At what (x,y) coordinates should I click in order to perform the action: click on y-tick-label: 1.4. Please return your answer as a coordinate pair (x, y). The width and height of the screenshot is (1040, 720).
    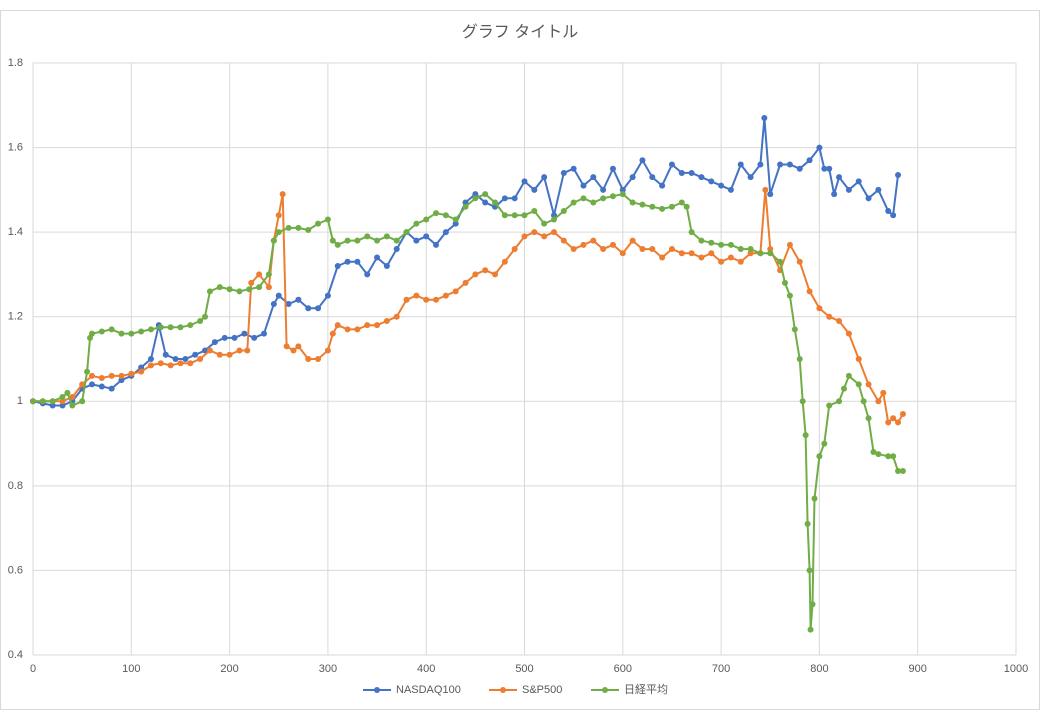
    Looking at the image, I should click on (15, 232).